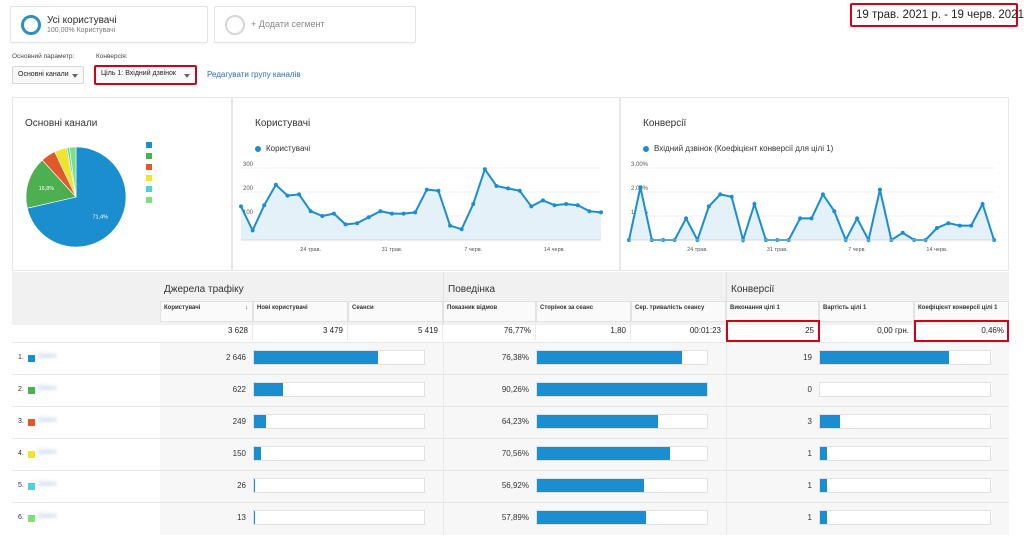 Image resolution: width=1024 pixels, height=538 pixels. I want to click on date-range-selector: 19 трав. 2021 р. - 19 черв. 2021 р., so click(937, 15).